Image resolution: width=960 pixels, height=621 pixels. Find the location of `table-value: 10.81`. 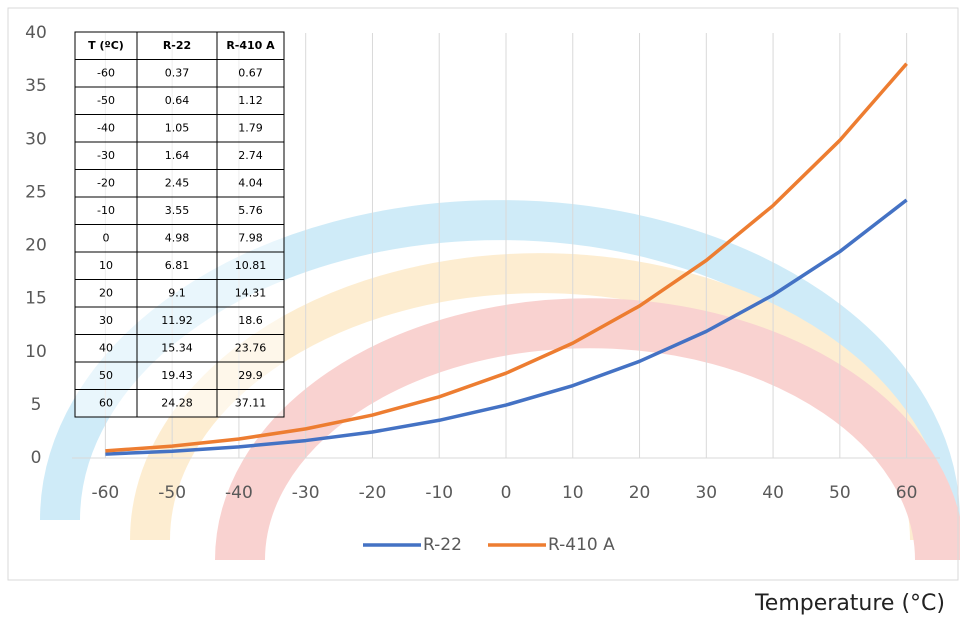

table-value: 10.81 is located at coordinates (251, 265).